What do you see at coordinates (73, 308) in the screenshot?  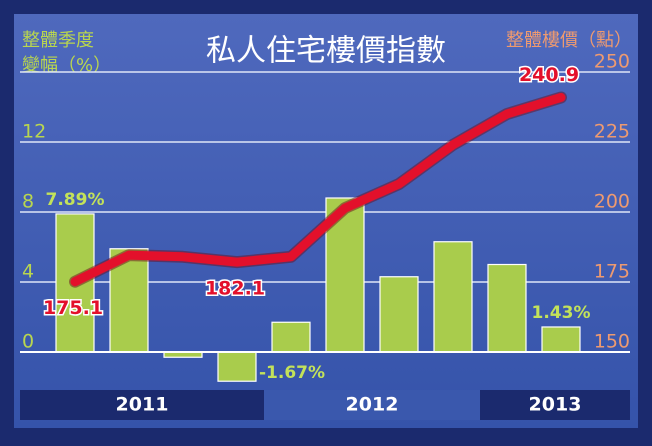 I see `line-label: 175.1` at bounding box center [73, 308].